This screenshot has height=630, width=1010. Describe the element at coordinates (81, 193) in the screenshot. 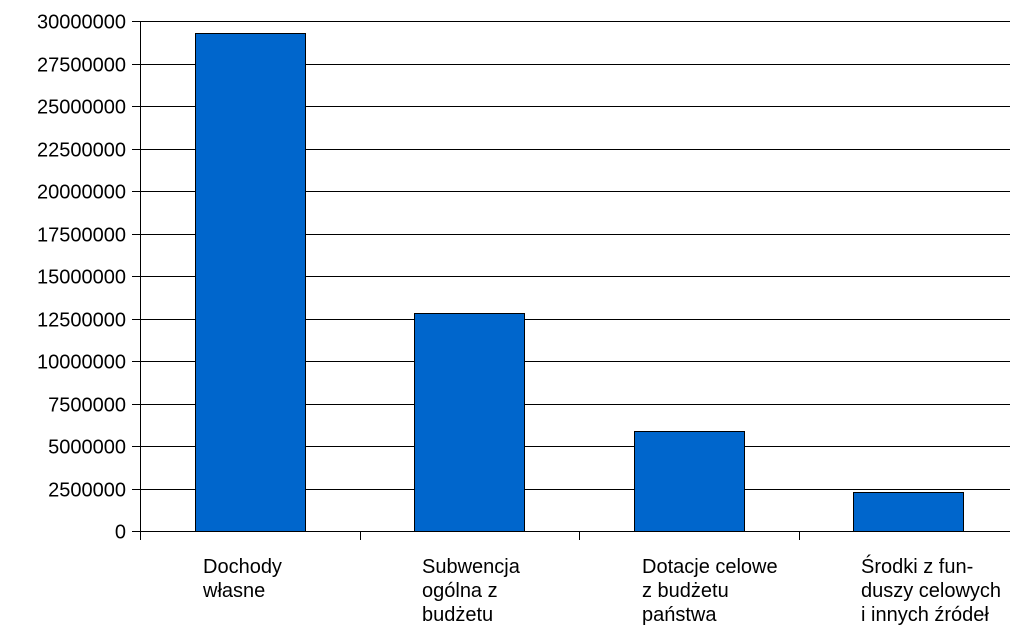

I see `y-tick-label: 20000000` at that location.